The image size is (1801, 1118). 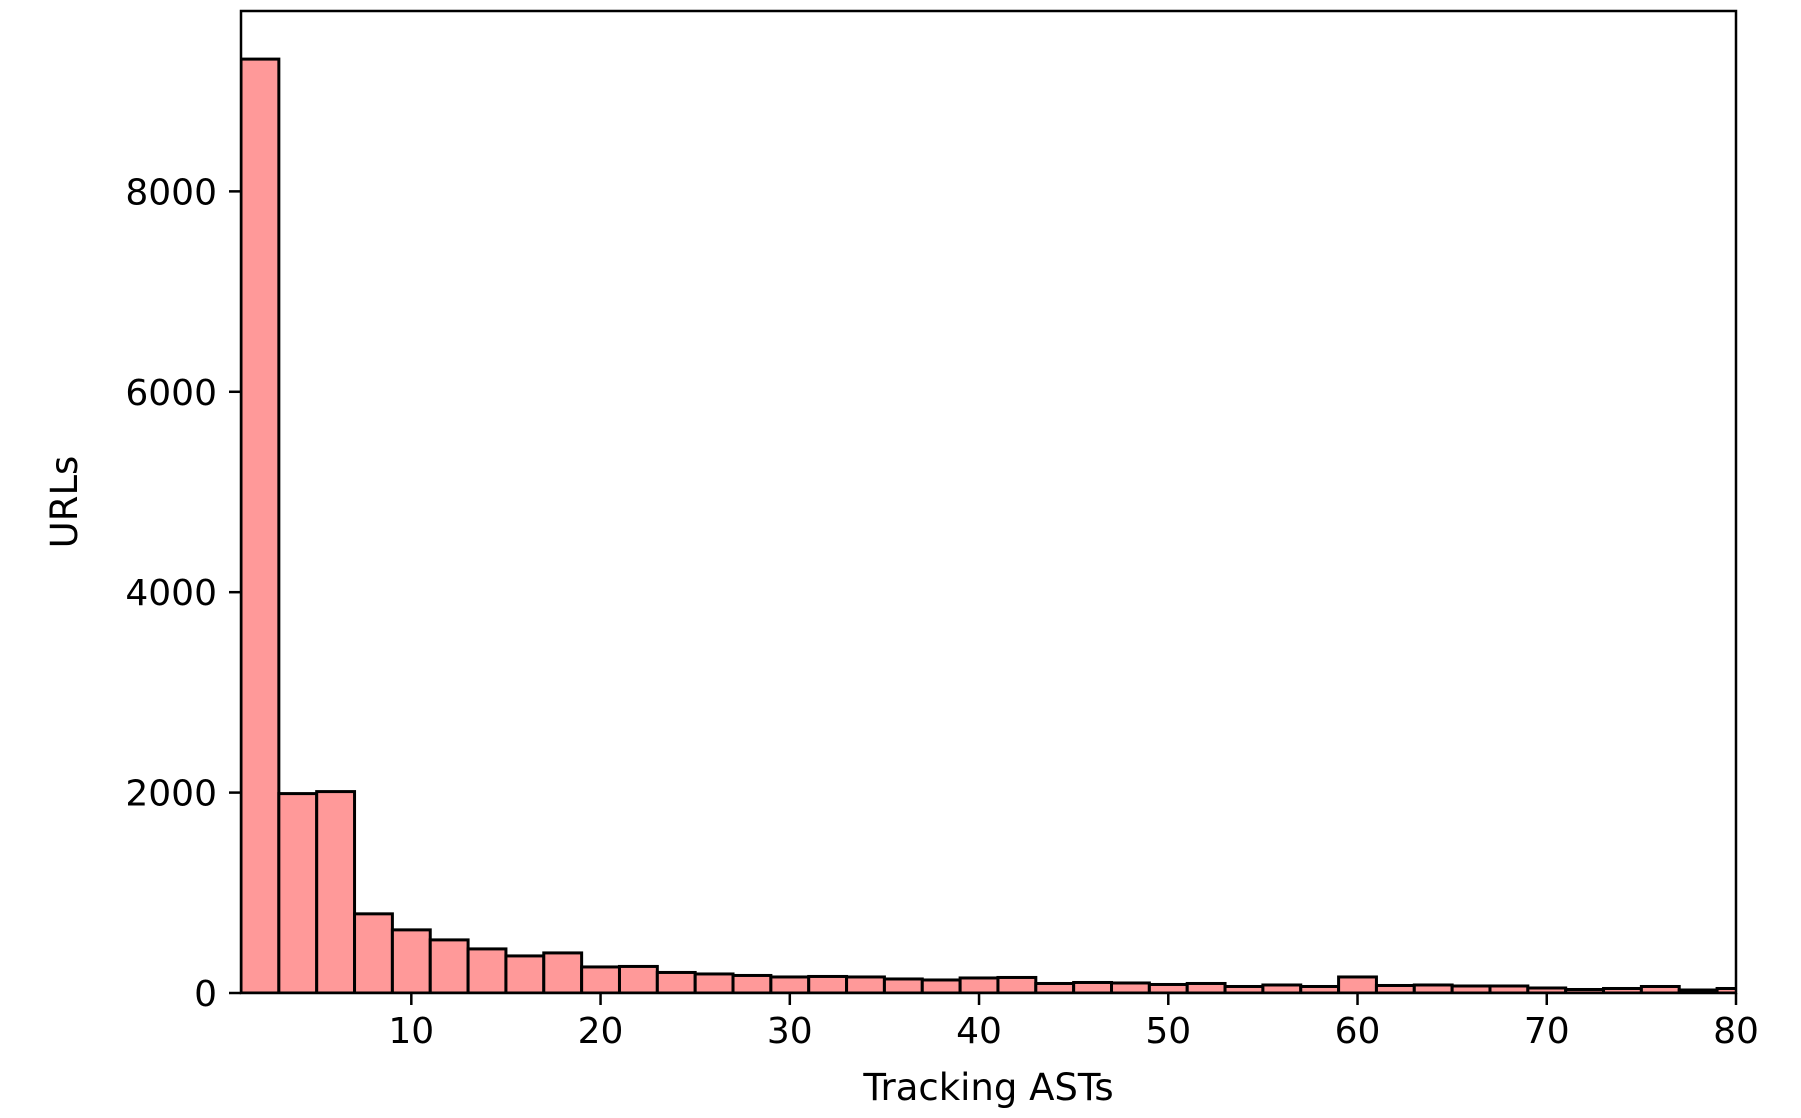 What do you see at coordinates (171, 593) in the screenshot?
I see `y-tick-label: 4000` at bounding box center [171, 593].